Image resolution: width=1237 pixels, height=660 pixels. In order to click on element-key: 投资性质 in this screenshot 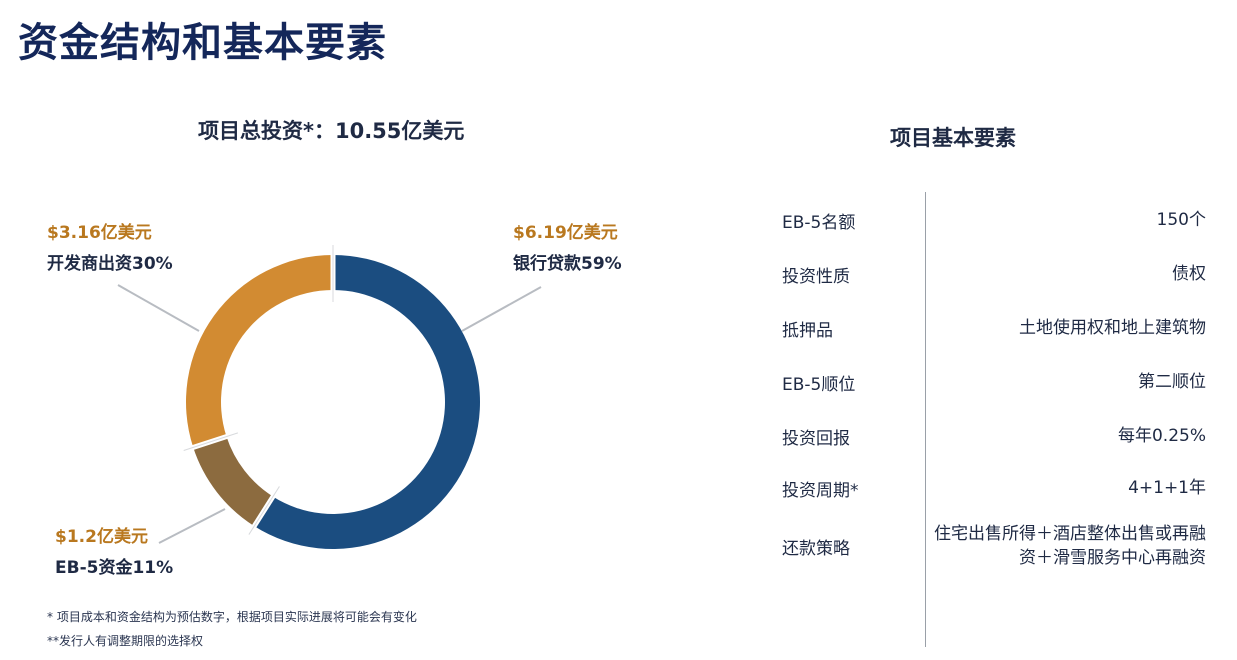, I will do `click(816, 277)`.